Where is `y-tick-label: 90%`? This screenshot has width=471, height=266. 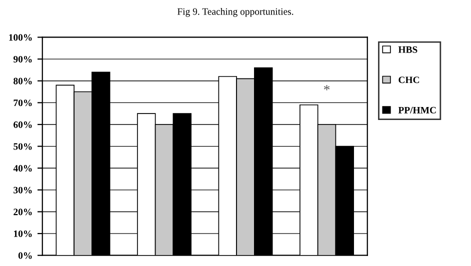 y-tick-label: 90% is located at coordinates (22, 59).